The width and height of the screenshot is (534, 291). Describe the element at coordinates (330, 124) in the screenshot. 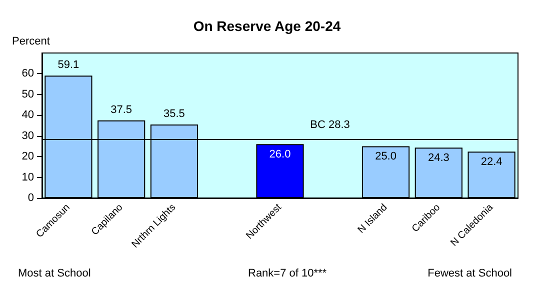

I see `ref-line-label: BC 28.3` at that location.